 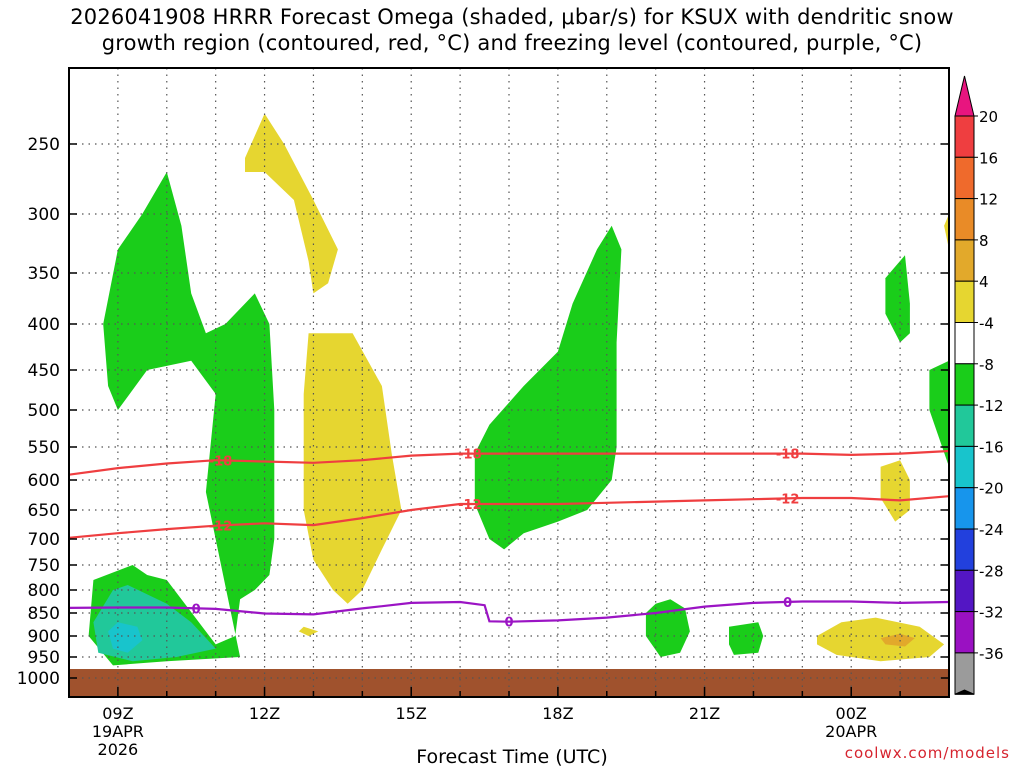 I want to click on credit-text: coolwx.com/models, so click(x=927, y=753).